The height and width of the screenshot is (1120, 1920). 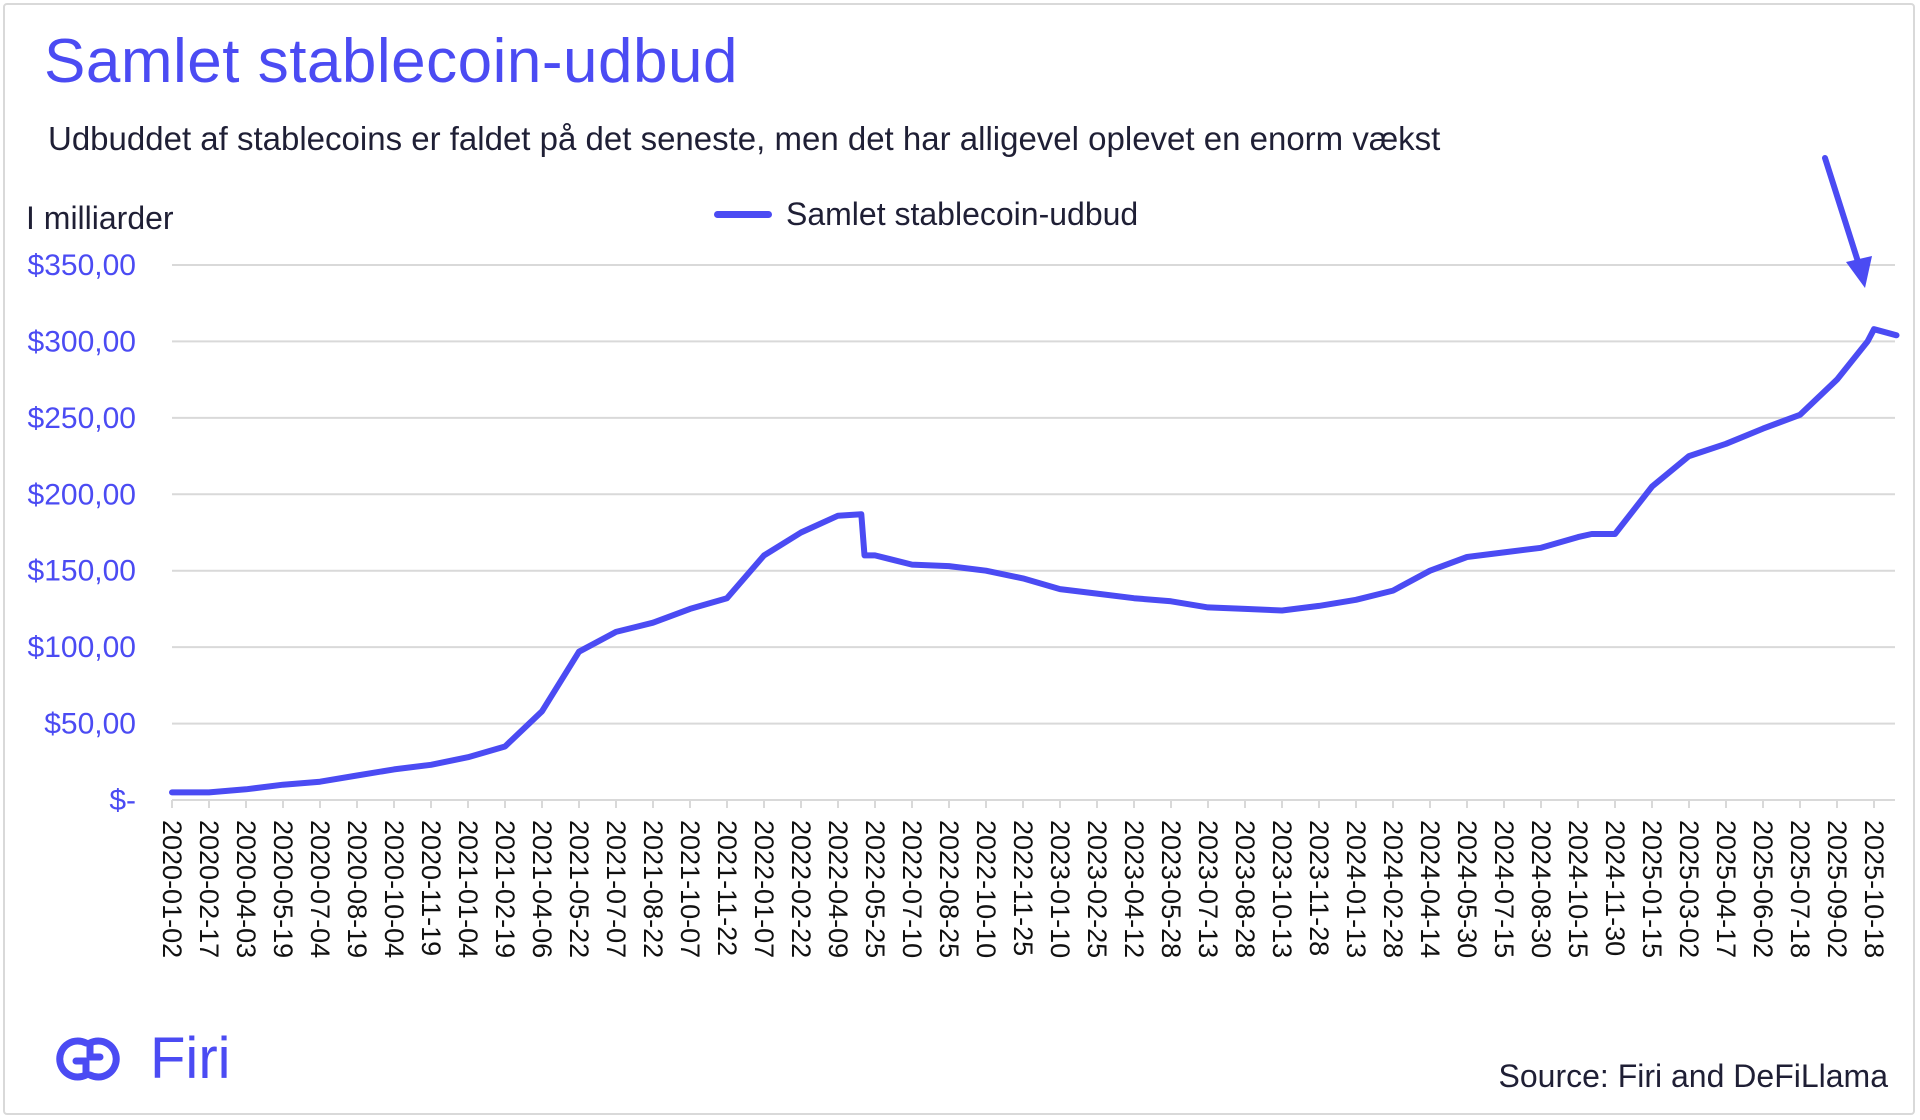 I want to click on x-tick-label: 2025-03-02, so click(x=1689, y=889).